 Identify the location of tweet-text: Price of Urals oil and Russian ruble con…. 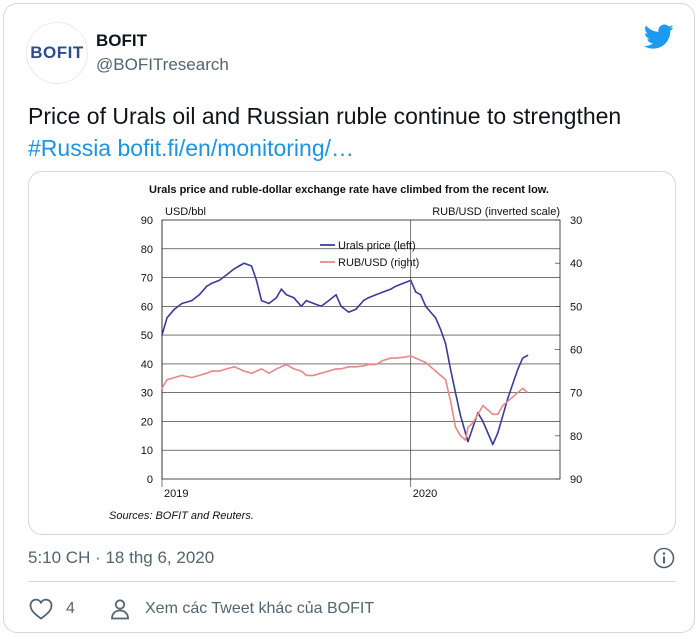
(353, 132).